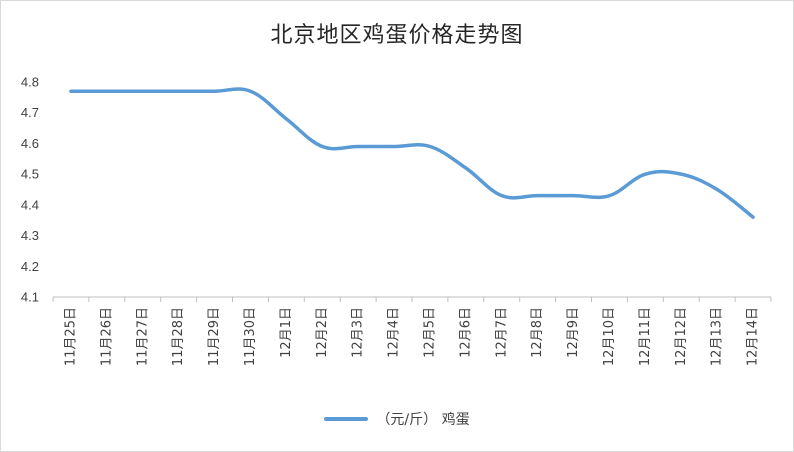  What do you see at coordinates (358, 332) in the screenshot?
I see `x-tick-label: 12月3日` at bounding box center [358, 332].